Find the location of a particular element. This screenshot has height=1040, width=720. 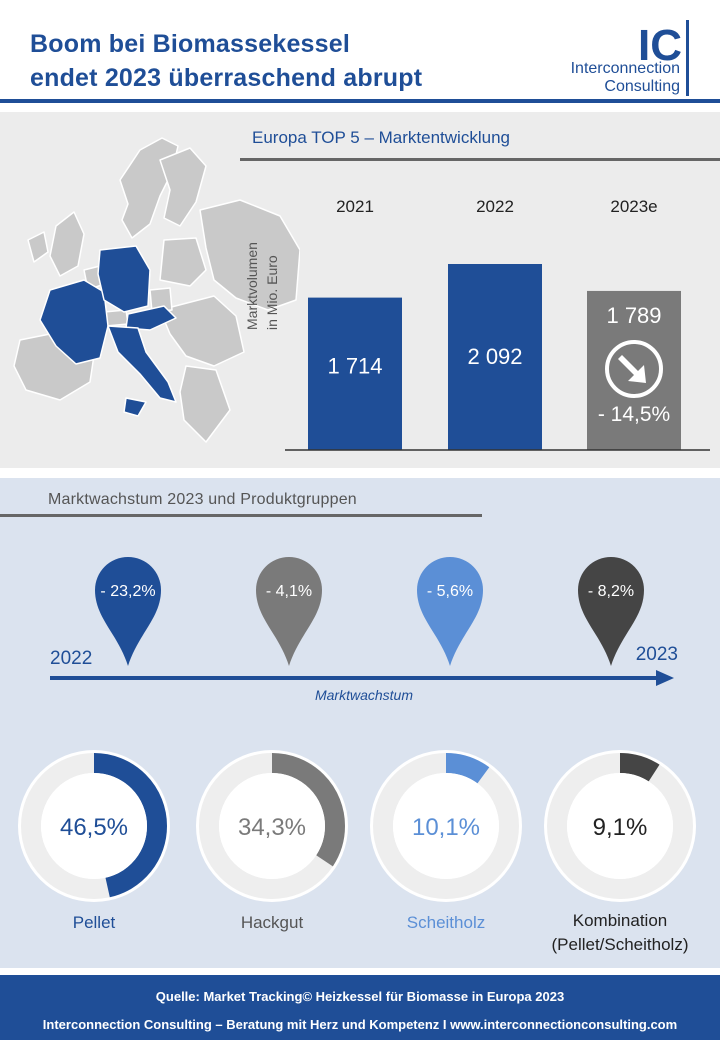

map-region-ireland is located at coordinates (38, 247).